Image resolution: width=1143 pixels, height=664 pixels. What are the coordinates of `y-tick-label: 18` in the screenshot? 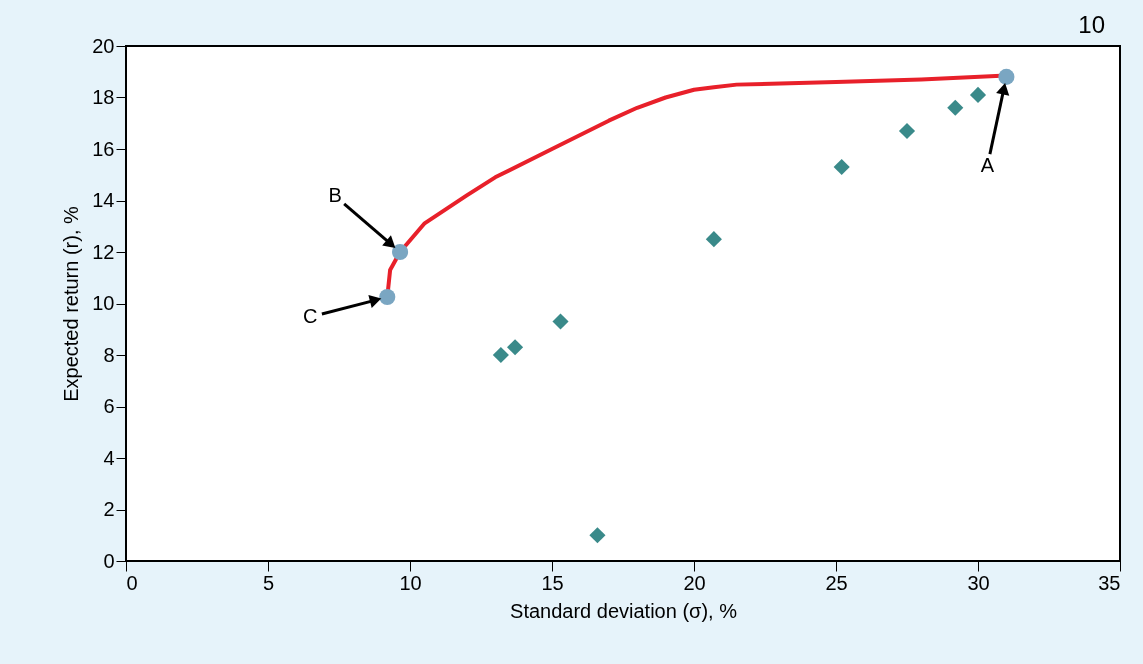 It's located at (103, 97).